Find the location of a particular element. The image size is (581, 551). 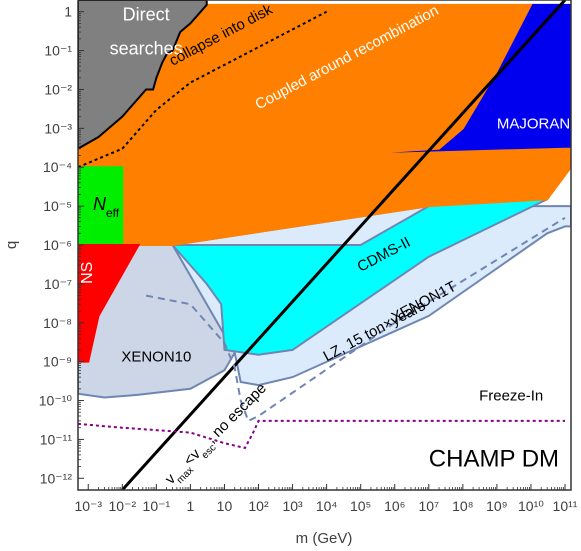

line-collapse-into-disk is located at coordinates (203, 89).